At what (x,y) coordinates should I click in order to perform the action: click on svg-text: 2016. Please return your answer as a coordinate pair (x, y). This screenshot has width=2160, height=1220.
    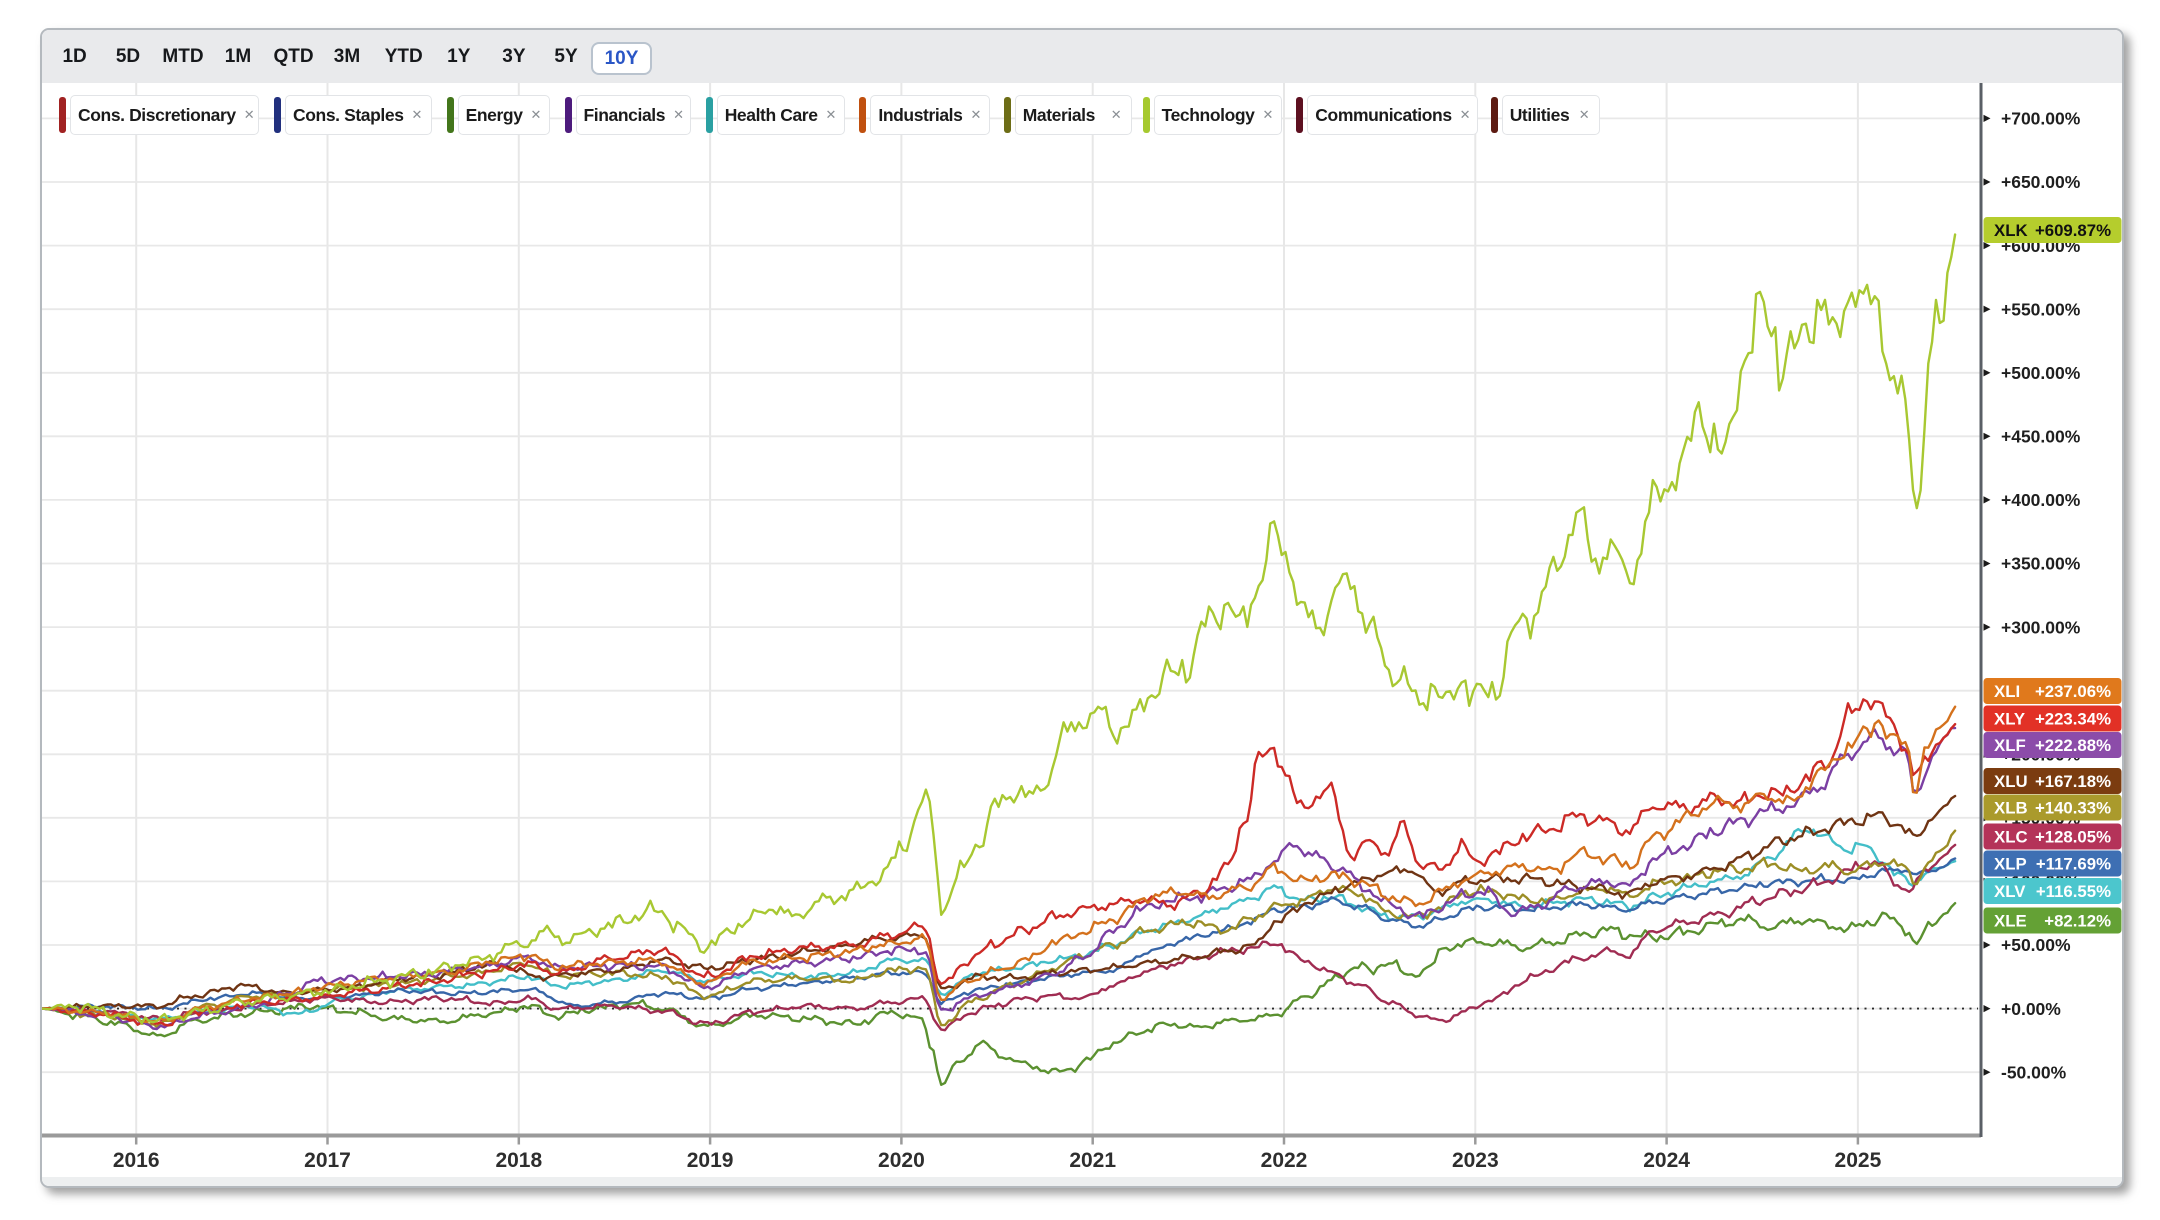
    Looking at the image, I should click on (136, 1160).